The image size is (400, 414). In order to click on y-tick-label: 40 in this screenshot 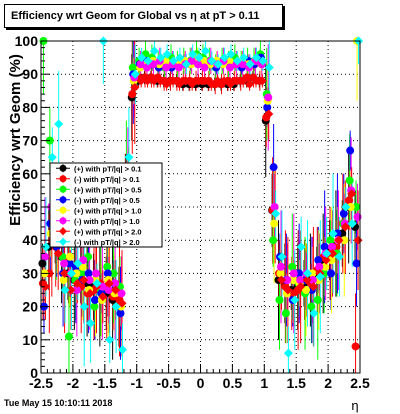, I will do `click(30, 240)`.